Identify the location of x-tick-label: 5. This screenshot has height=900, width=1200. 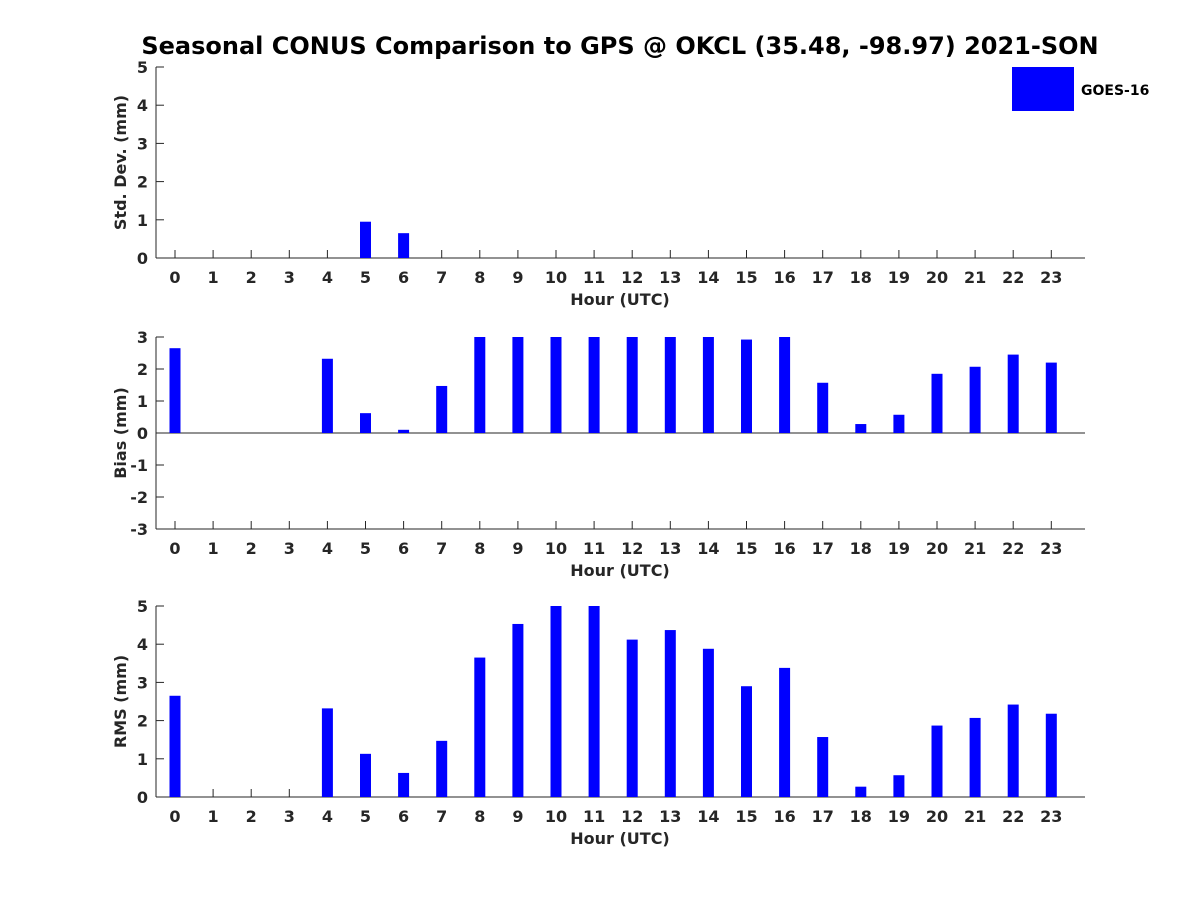
(365, 548).